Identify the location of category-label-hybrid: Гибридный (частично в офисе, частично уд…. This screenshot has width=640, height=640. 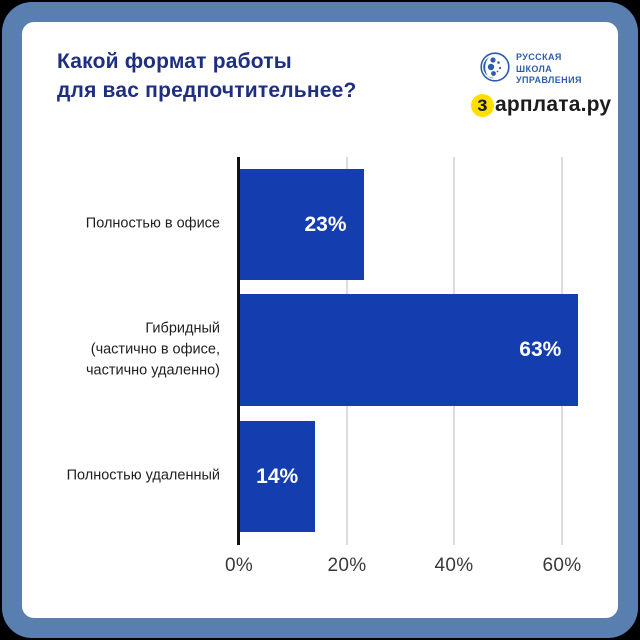
(153, 349).